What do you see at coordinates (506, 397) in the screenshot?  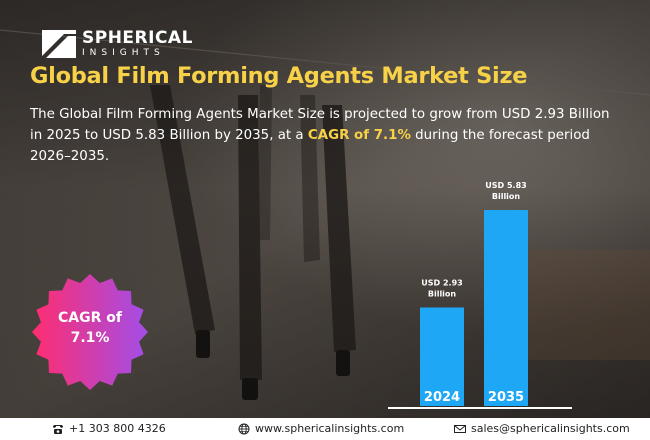 I see `bar-category-label-2035: 2035` at bounding box center [506, 397].